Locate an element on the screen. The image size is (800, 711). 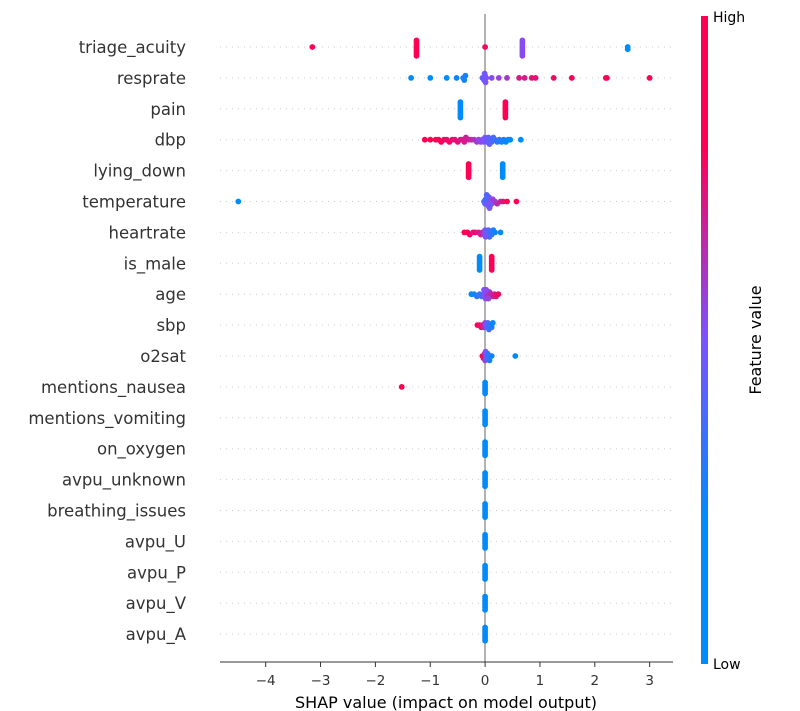
x-axis-ticks: −4 −3 −2 −1 0 1 2 3 is located at coordinates (455, 675).